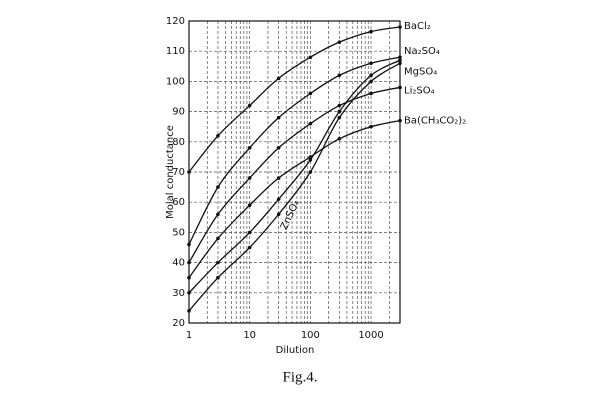 This screenshot has width=600, height=400. I want to click on y-tick-label: 20, so click(178, 323).